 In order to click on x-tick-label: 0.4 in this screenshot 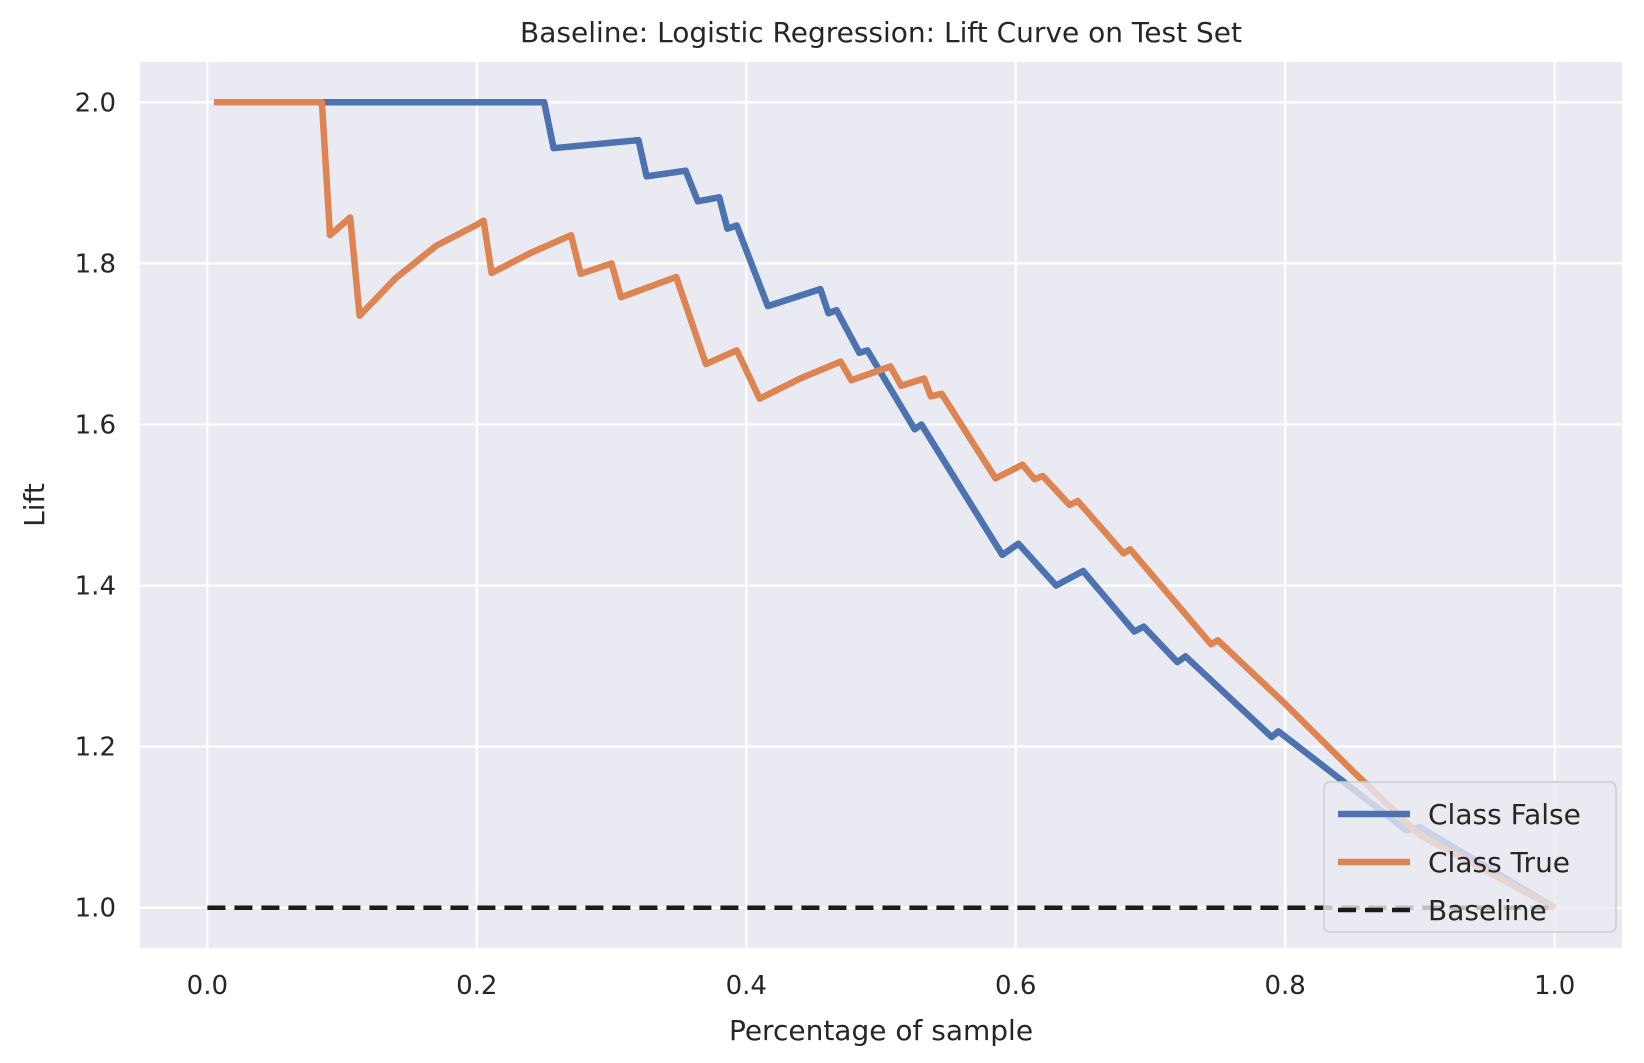, I will do `click(746, 986)`.